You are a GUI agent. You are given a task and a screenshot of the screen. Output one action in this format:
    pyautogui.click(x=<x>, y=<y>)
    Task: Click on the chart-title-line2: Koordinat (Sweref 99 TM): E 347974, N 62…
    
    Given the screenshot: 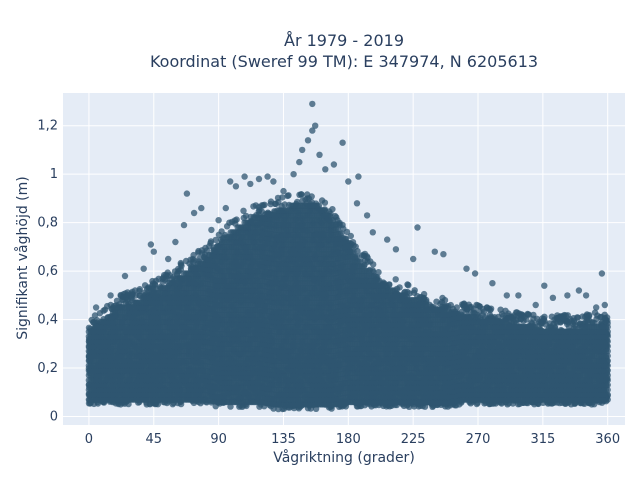 What is the action you would take?
    pyautogui.click(x=344, y=61)
    